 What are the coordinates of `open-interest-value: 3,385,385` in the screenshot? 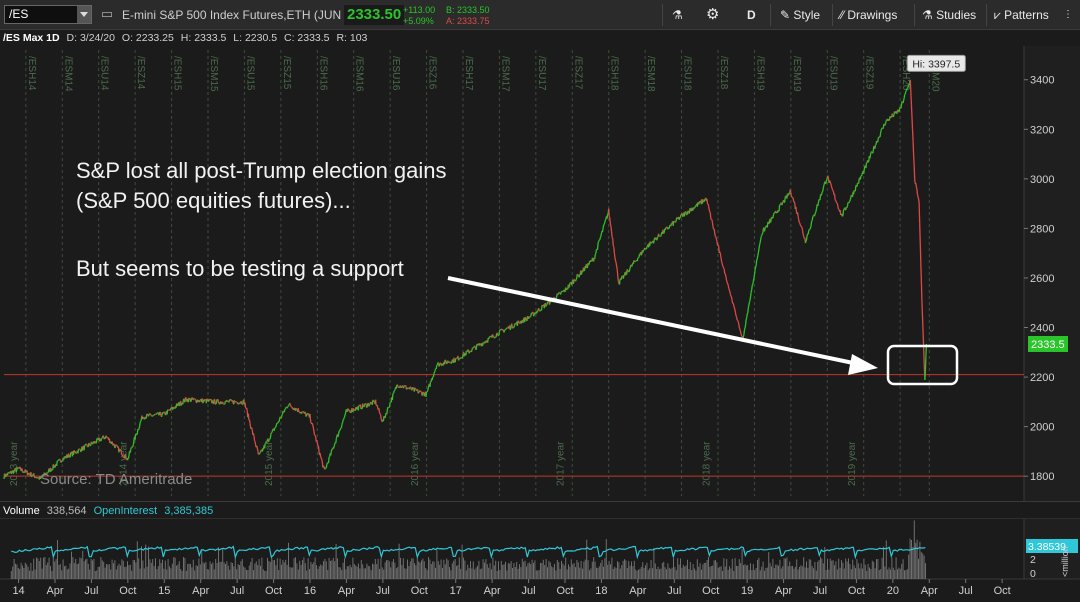 It's located at (189, 511).